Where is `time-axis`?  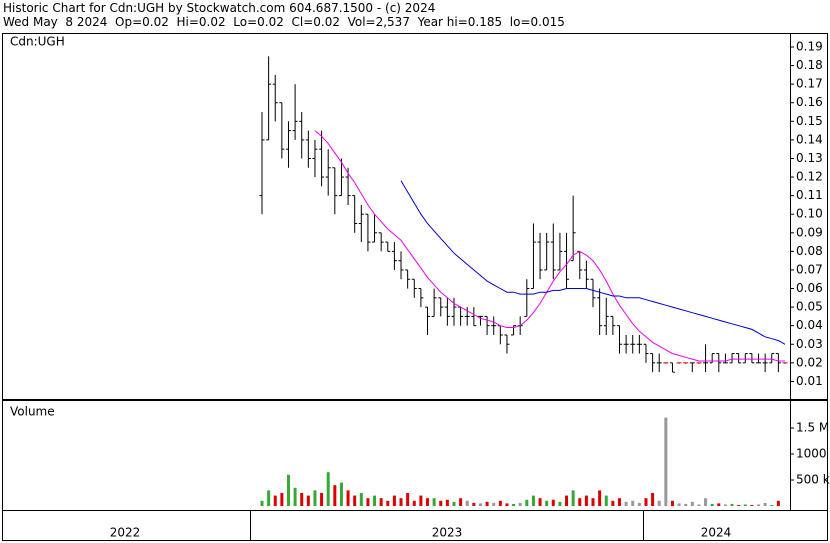
time-axis is located at coordinates (415, 525).